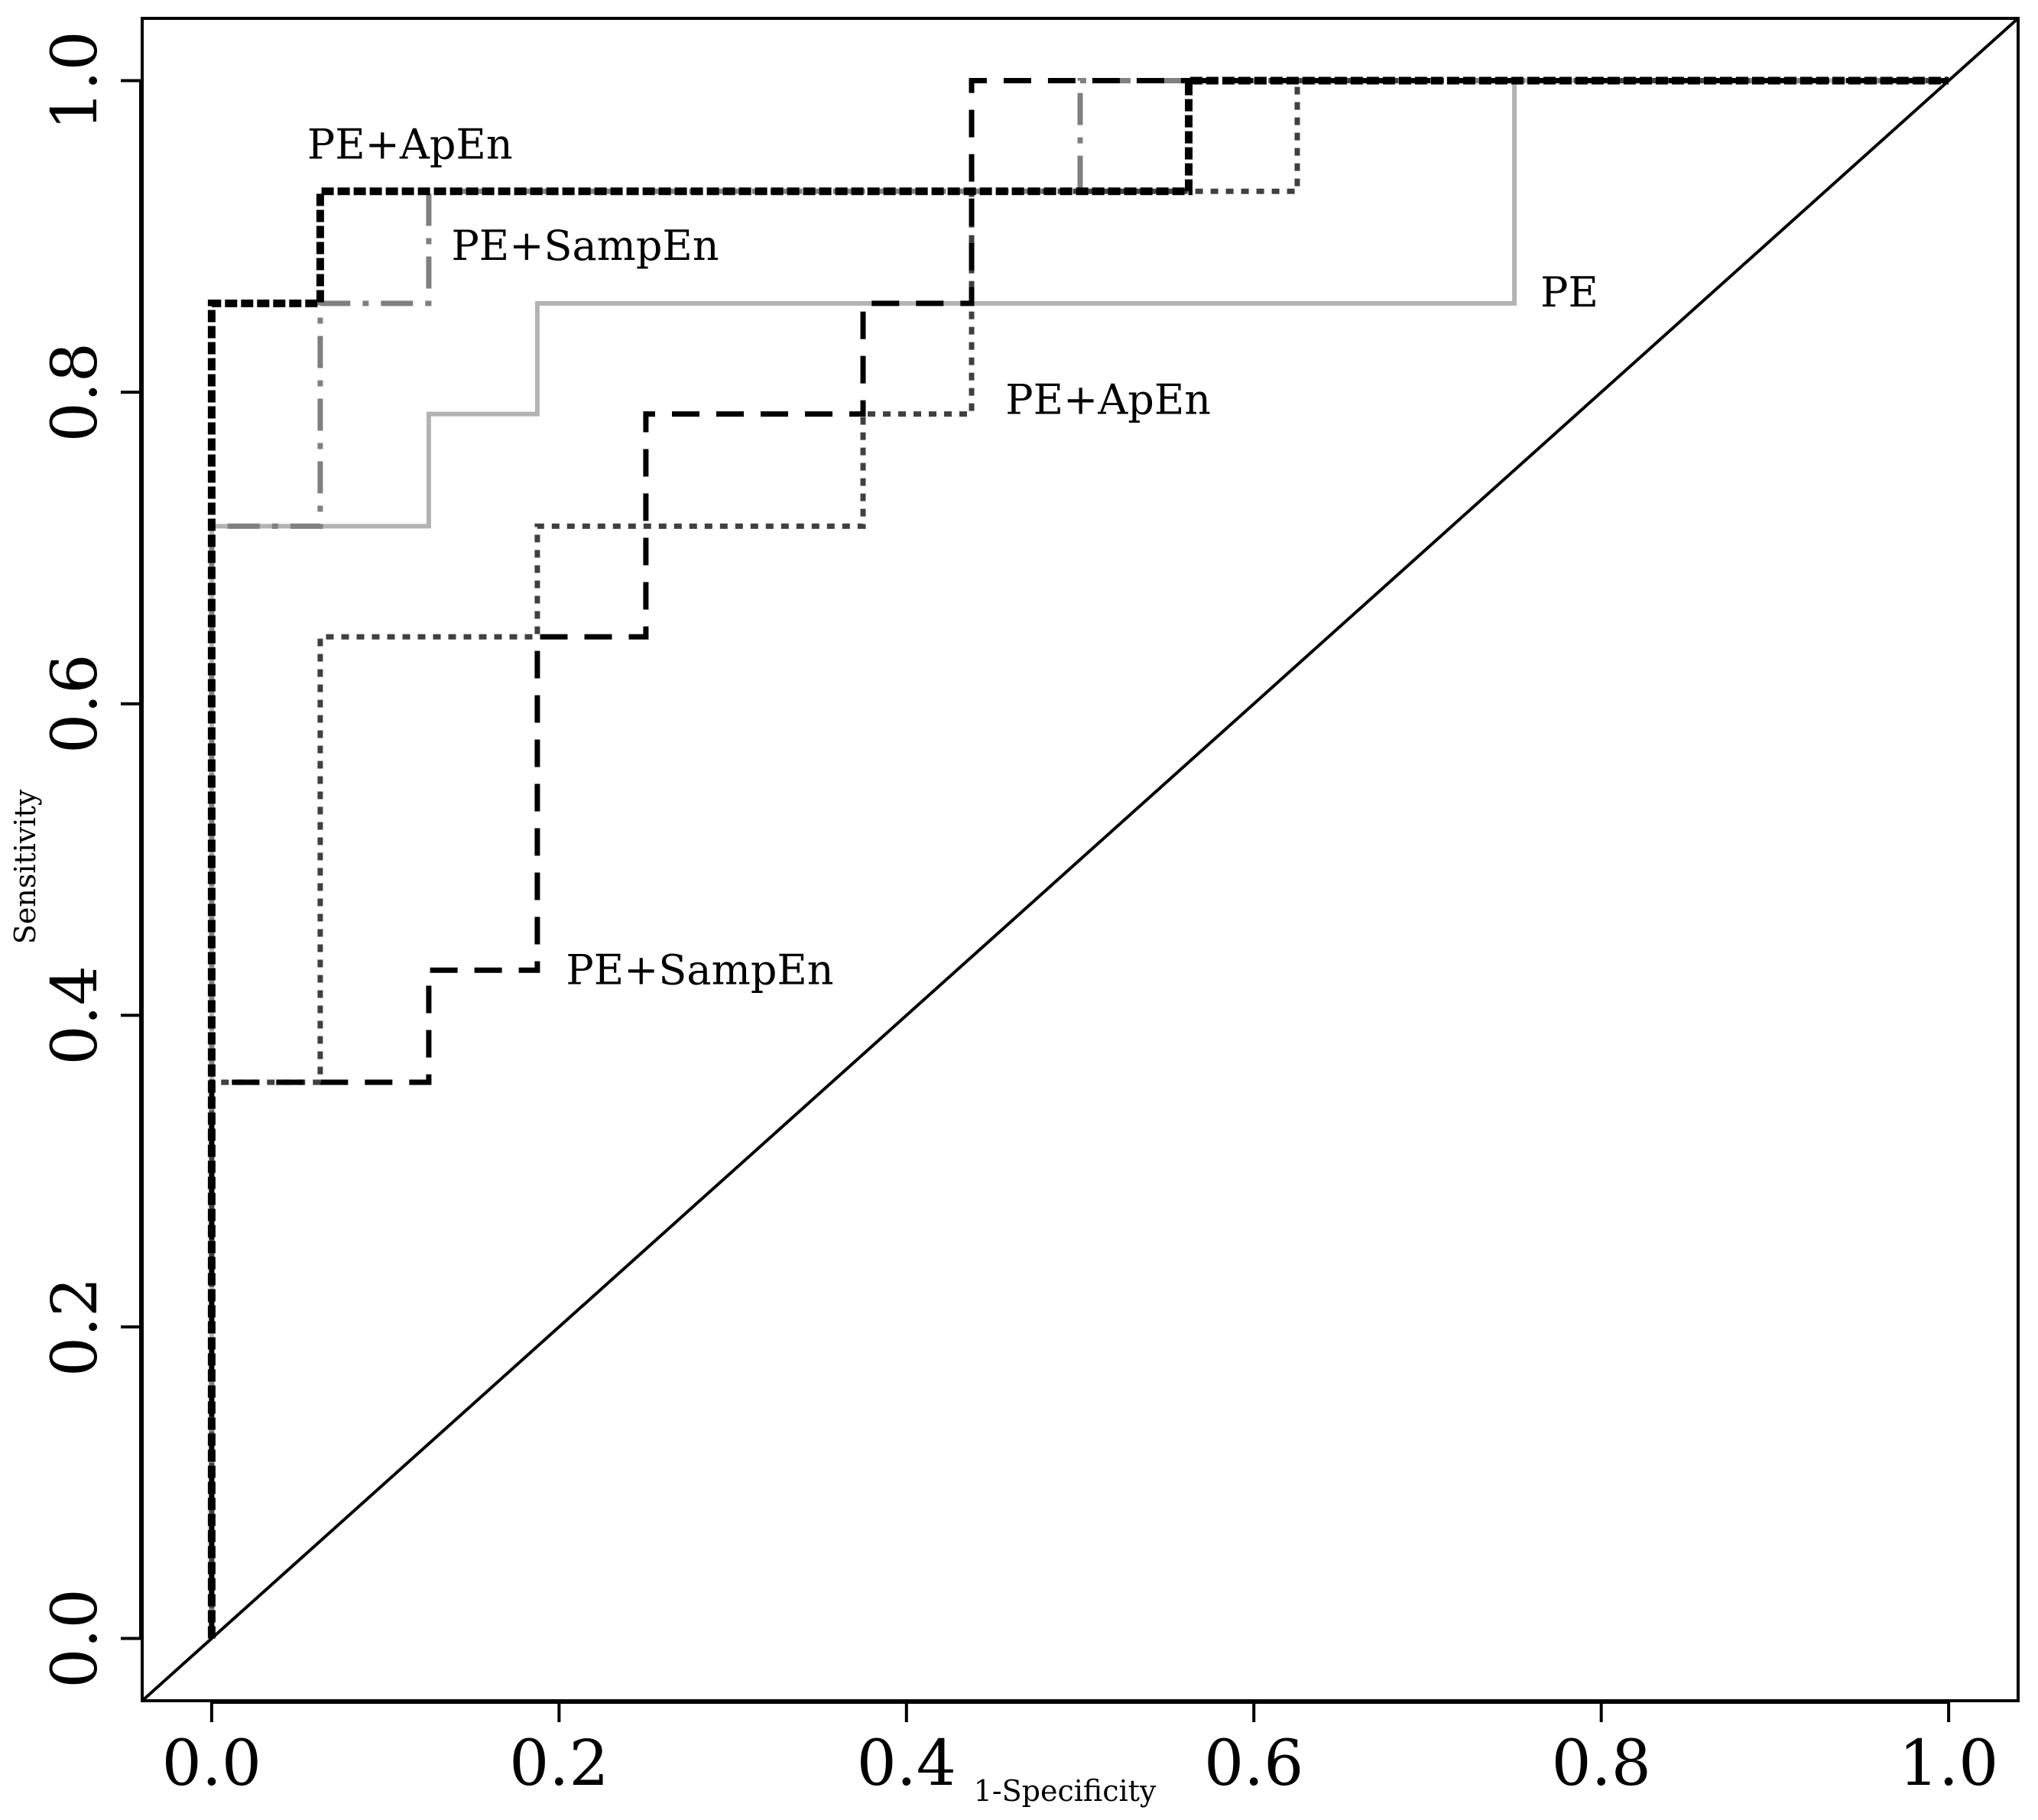 The height and width of the screenshot is (1820, 2038). What do you see at coordinates (76, 703) in the screenshot?
I see `y-tick-label: 0.6` at bounding box center [76, 703].